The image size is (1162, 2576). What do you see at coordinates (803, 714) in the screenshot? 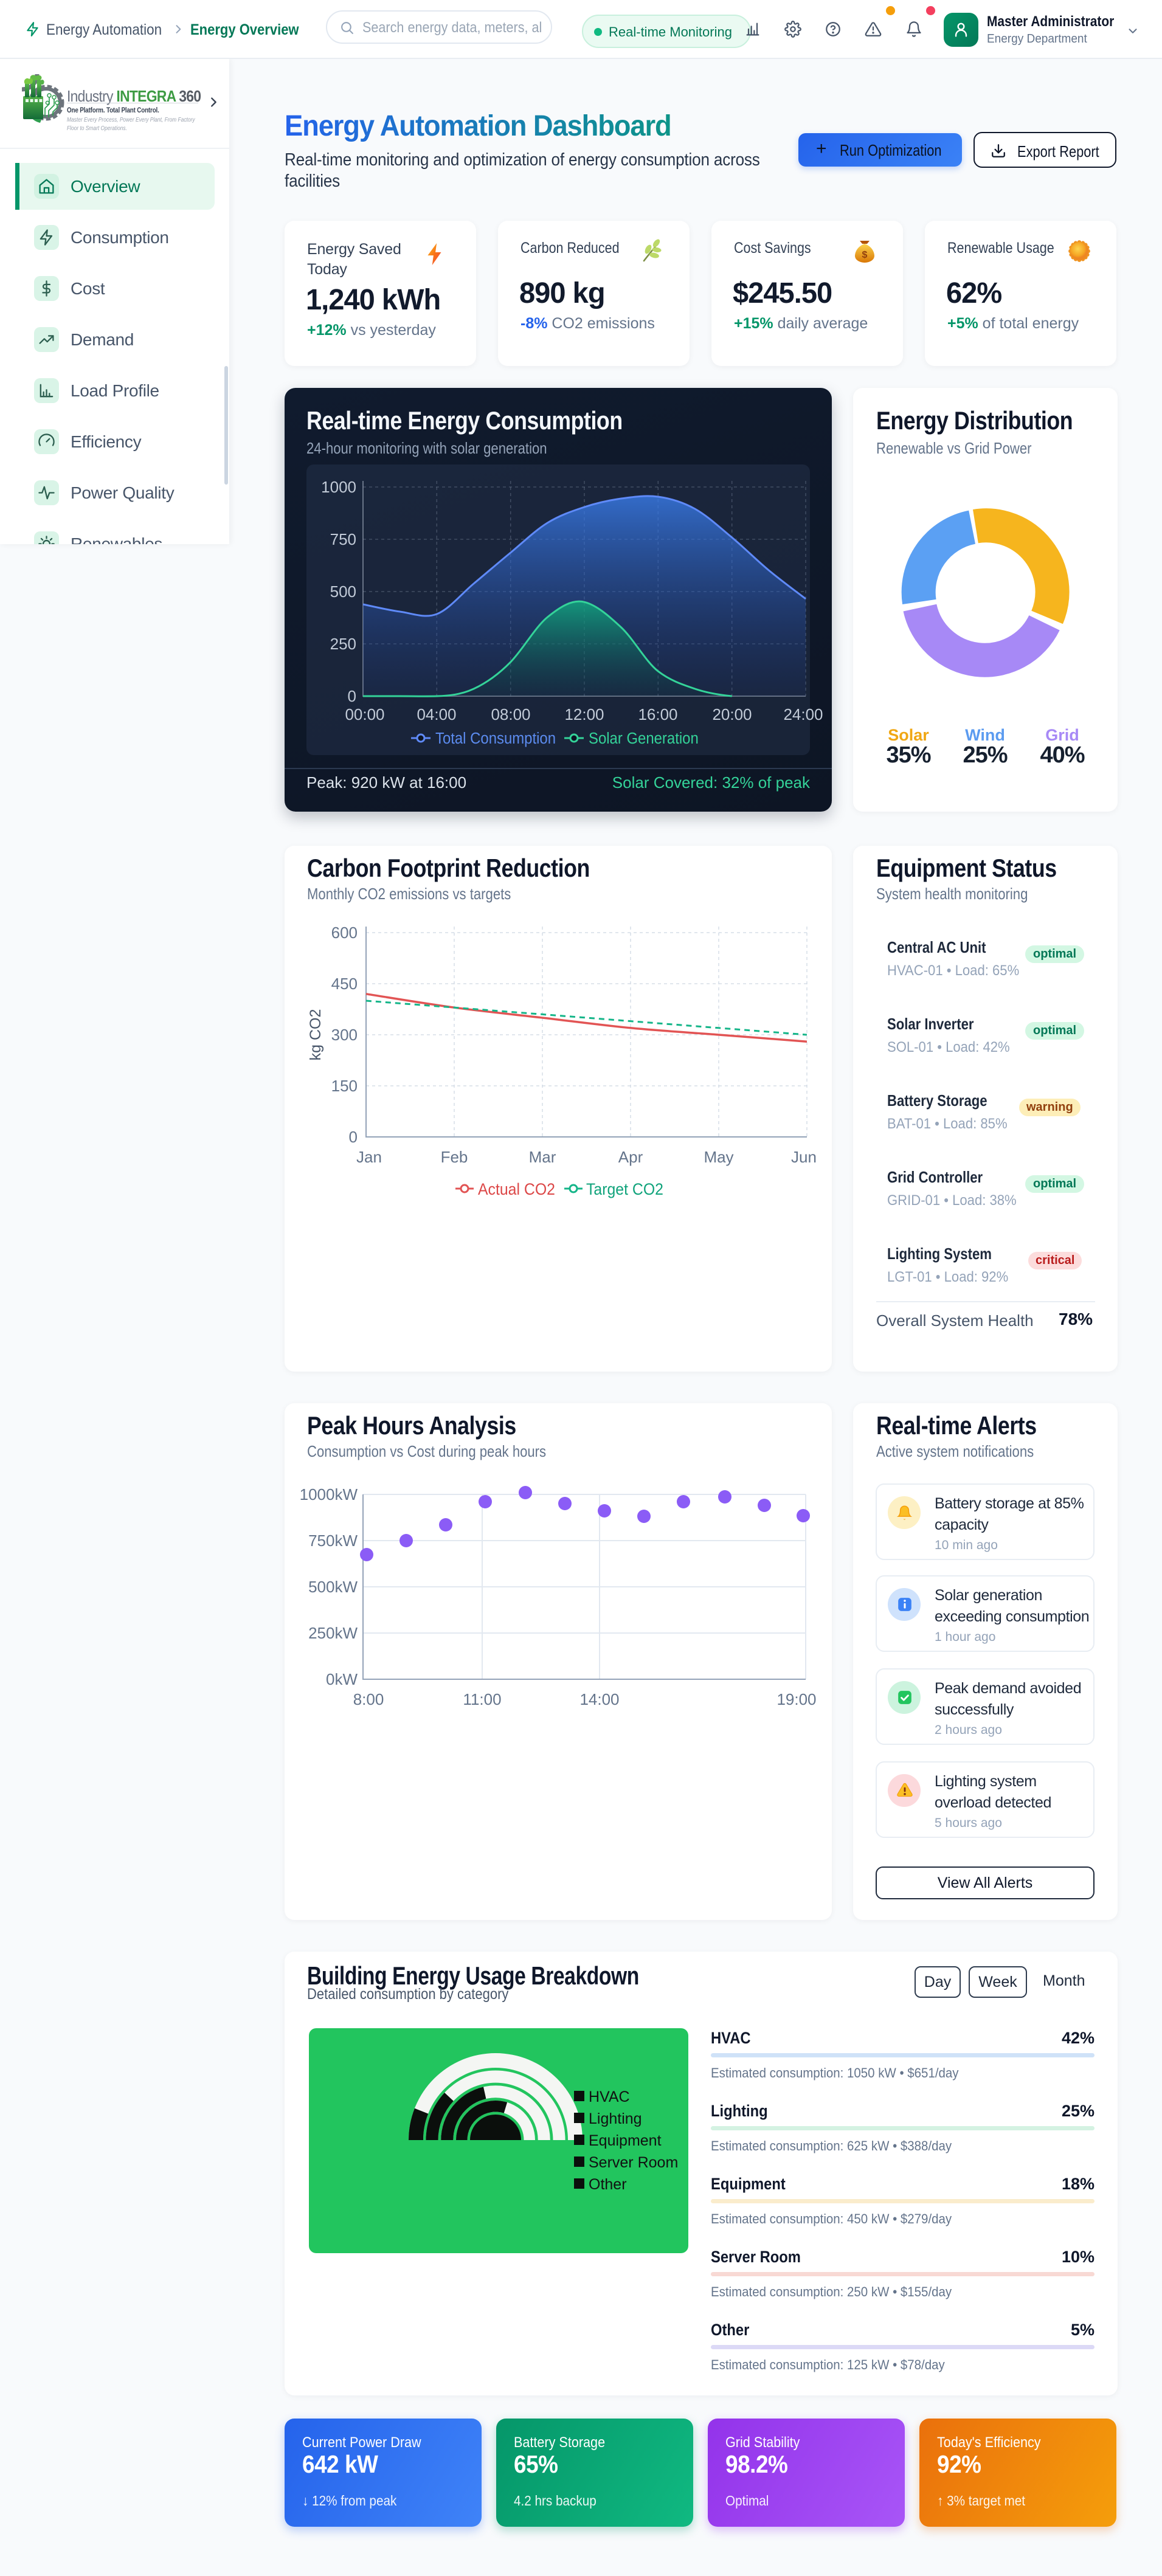
I see `svg-text: 24:00` at bounding box center [803, 714].